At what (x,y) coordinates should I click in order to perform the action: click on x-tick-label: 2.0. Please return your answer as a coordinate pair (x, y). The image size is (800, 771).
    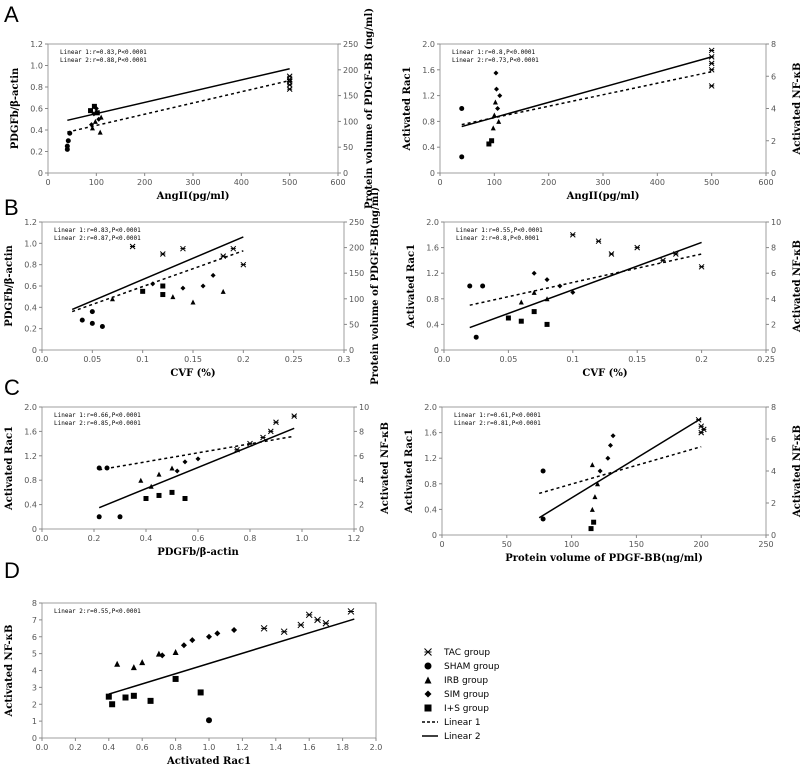
    Looking at the image, I should click on (376, 747).